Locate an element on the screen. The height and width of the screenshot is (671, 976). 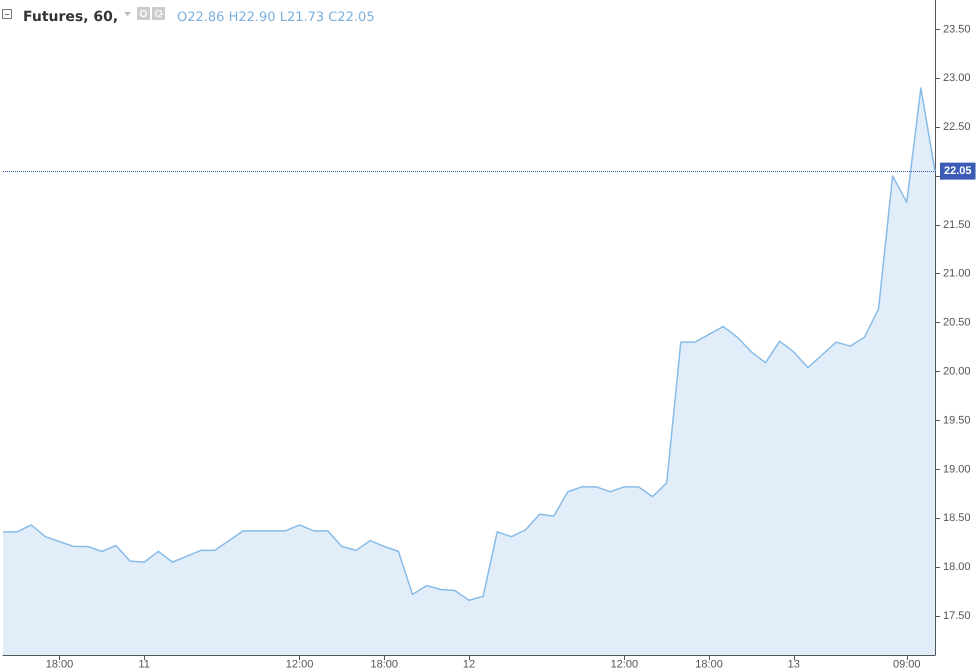
y-tick-label: 19.00 is located at coordinates (957, 469).